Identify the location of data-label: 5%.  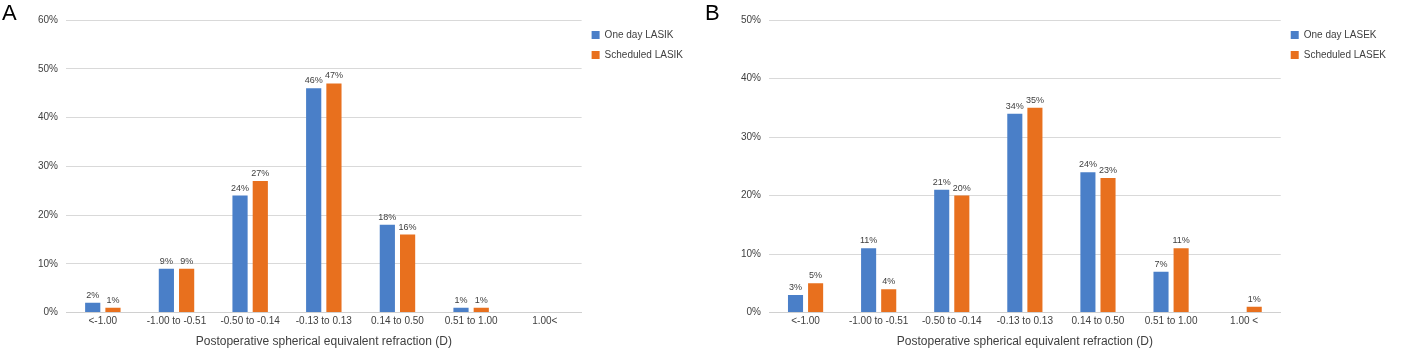
(816, 275).